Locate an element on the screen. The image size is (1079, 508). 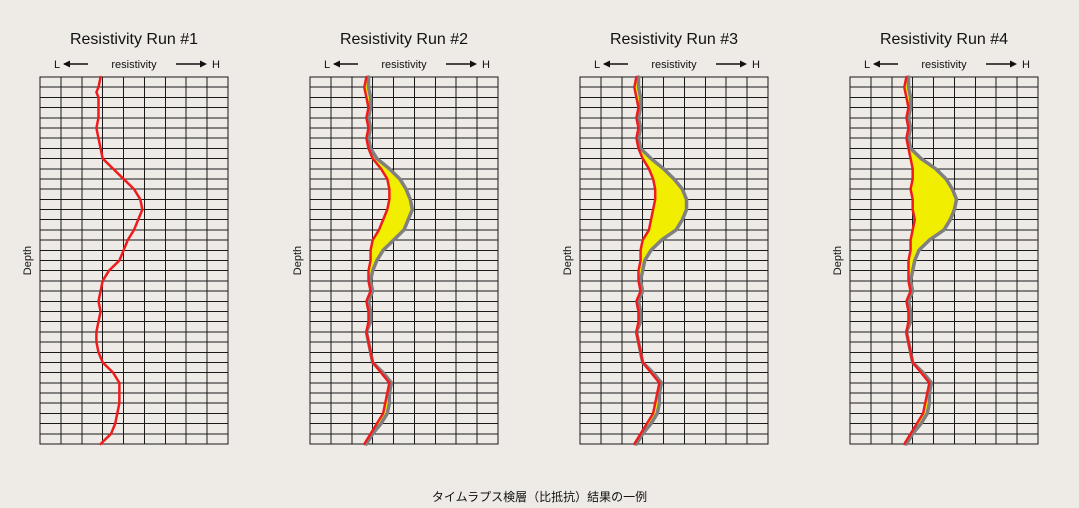
figure-caption: タイムラプス検層（比抵抗）結果の一例 is located at coordinates (539, 497).